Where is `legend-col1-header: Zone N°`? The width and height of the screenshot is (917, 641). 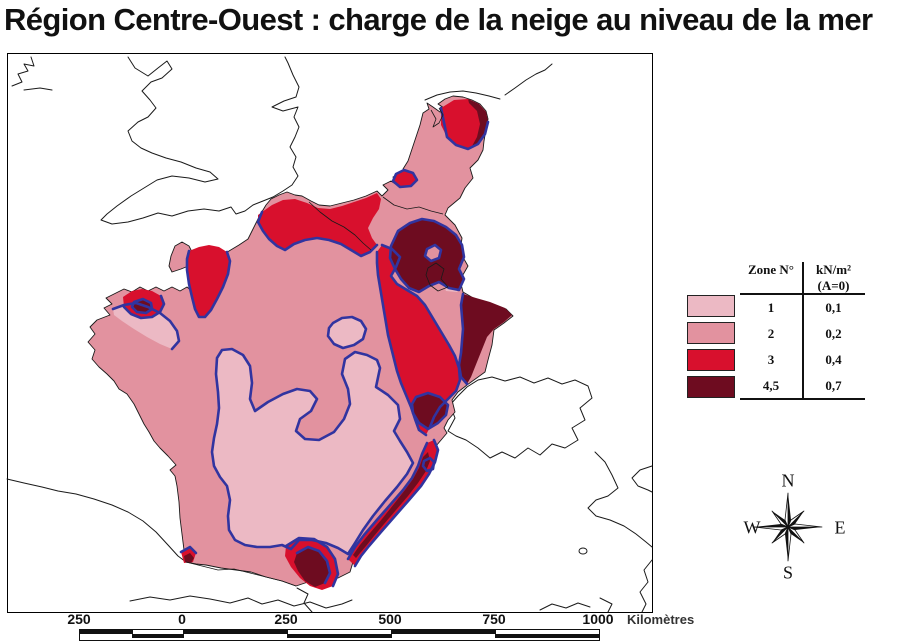 legend-col1-header: Zone N° is located at coordinates (770, 269).